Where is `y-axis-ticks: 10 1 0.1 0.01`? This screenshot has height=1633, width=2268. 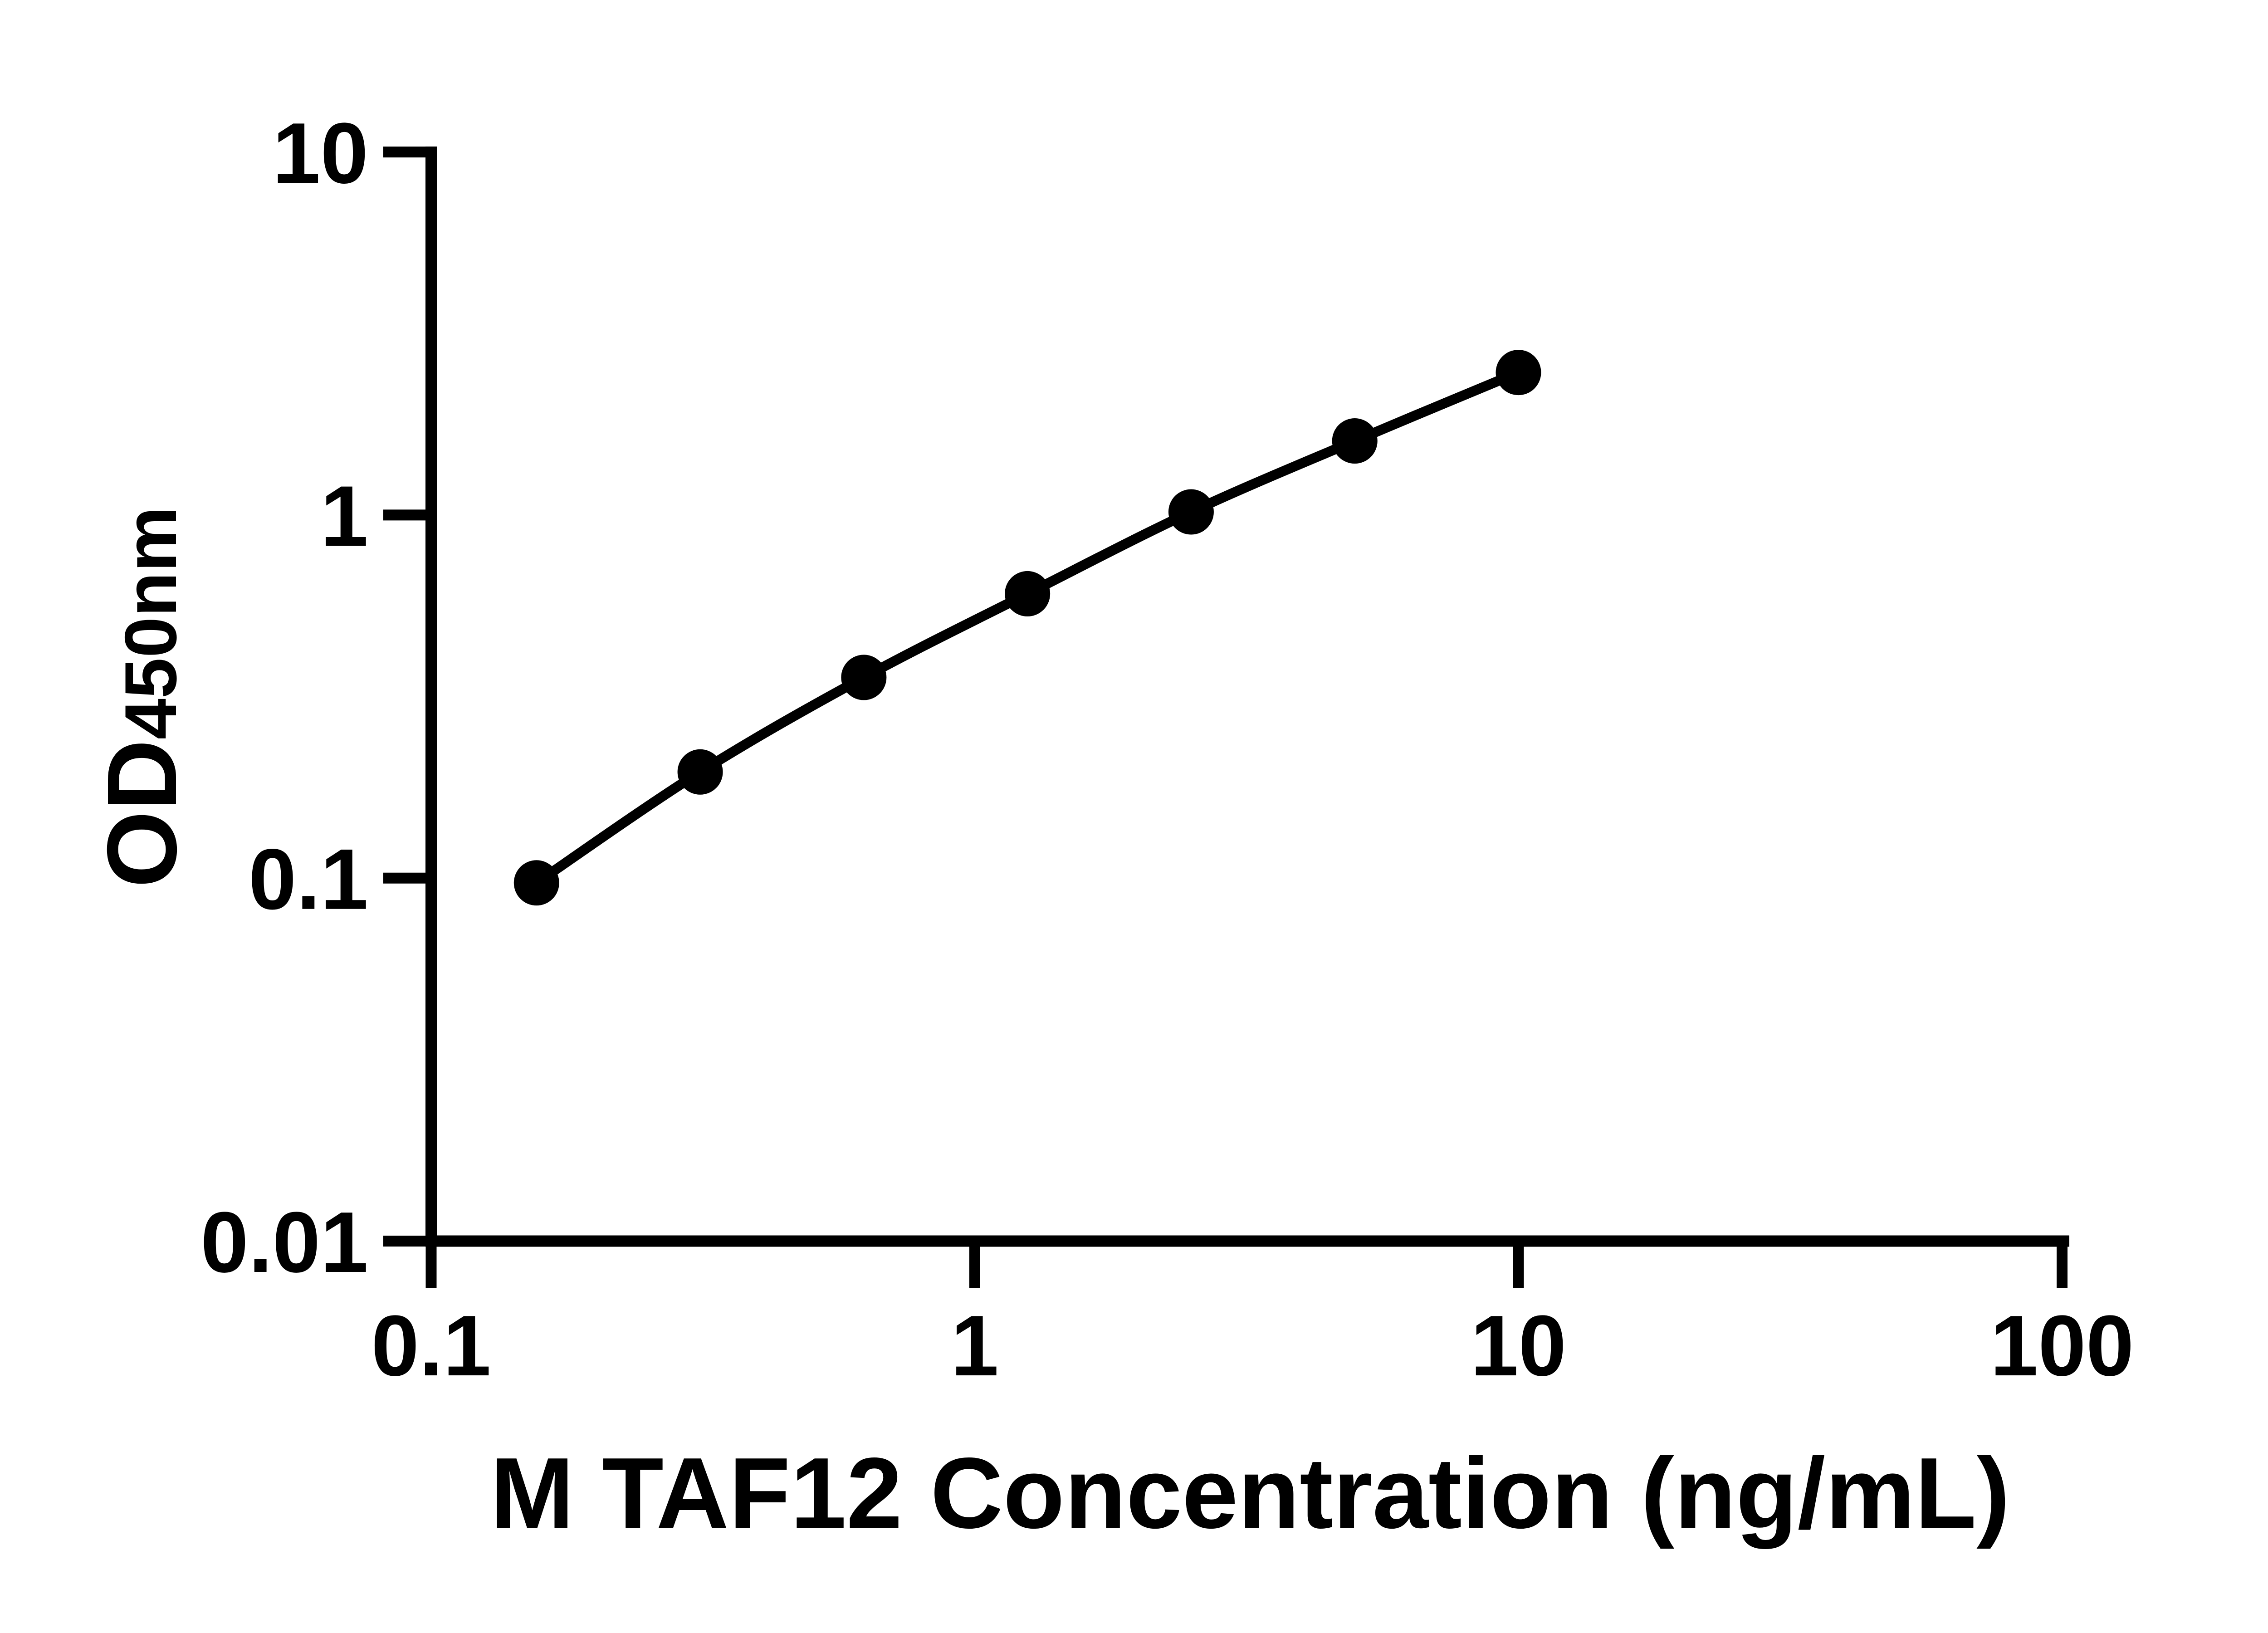
y-axis-ticks: 10 1 0.1 0.01 is located at coordinates (318, 698).